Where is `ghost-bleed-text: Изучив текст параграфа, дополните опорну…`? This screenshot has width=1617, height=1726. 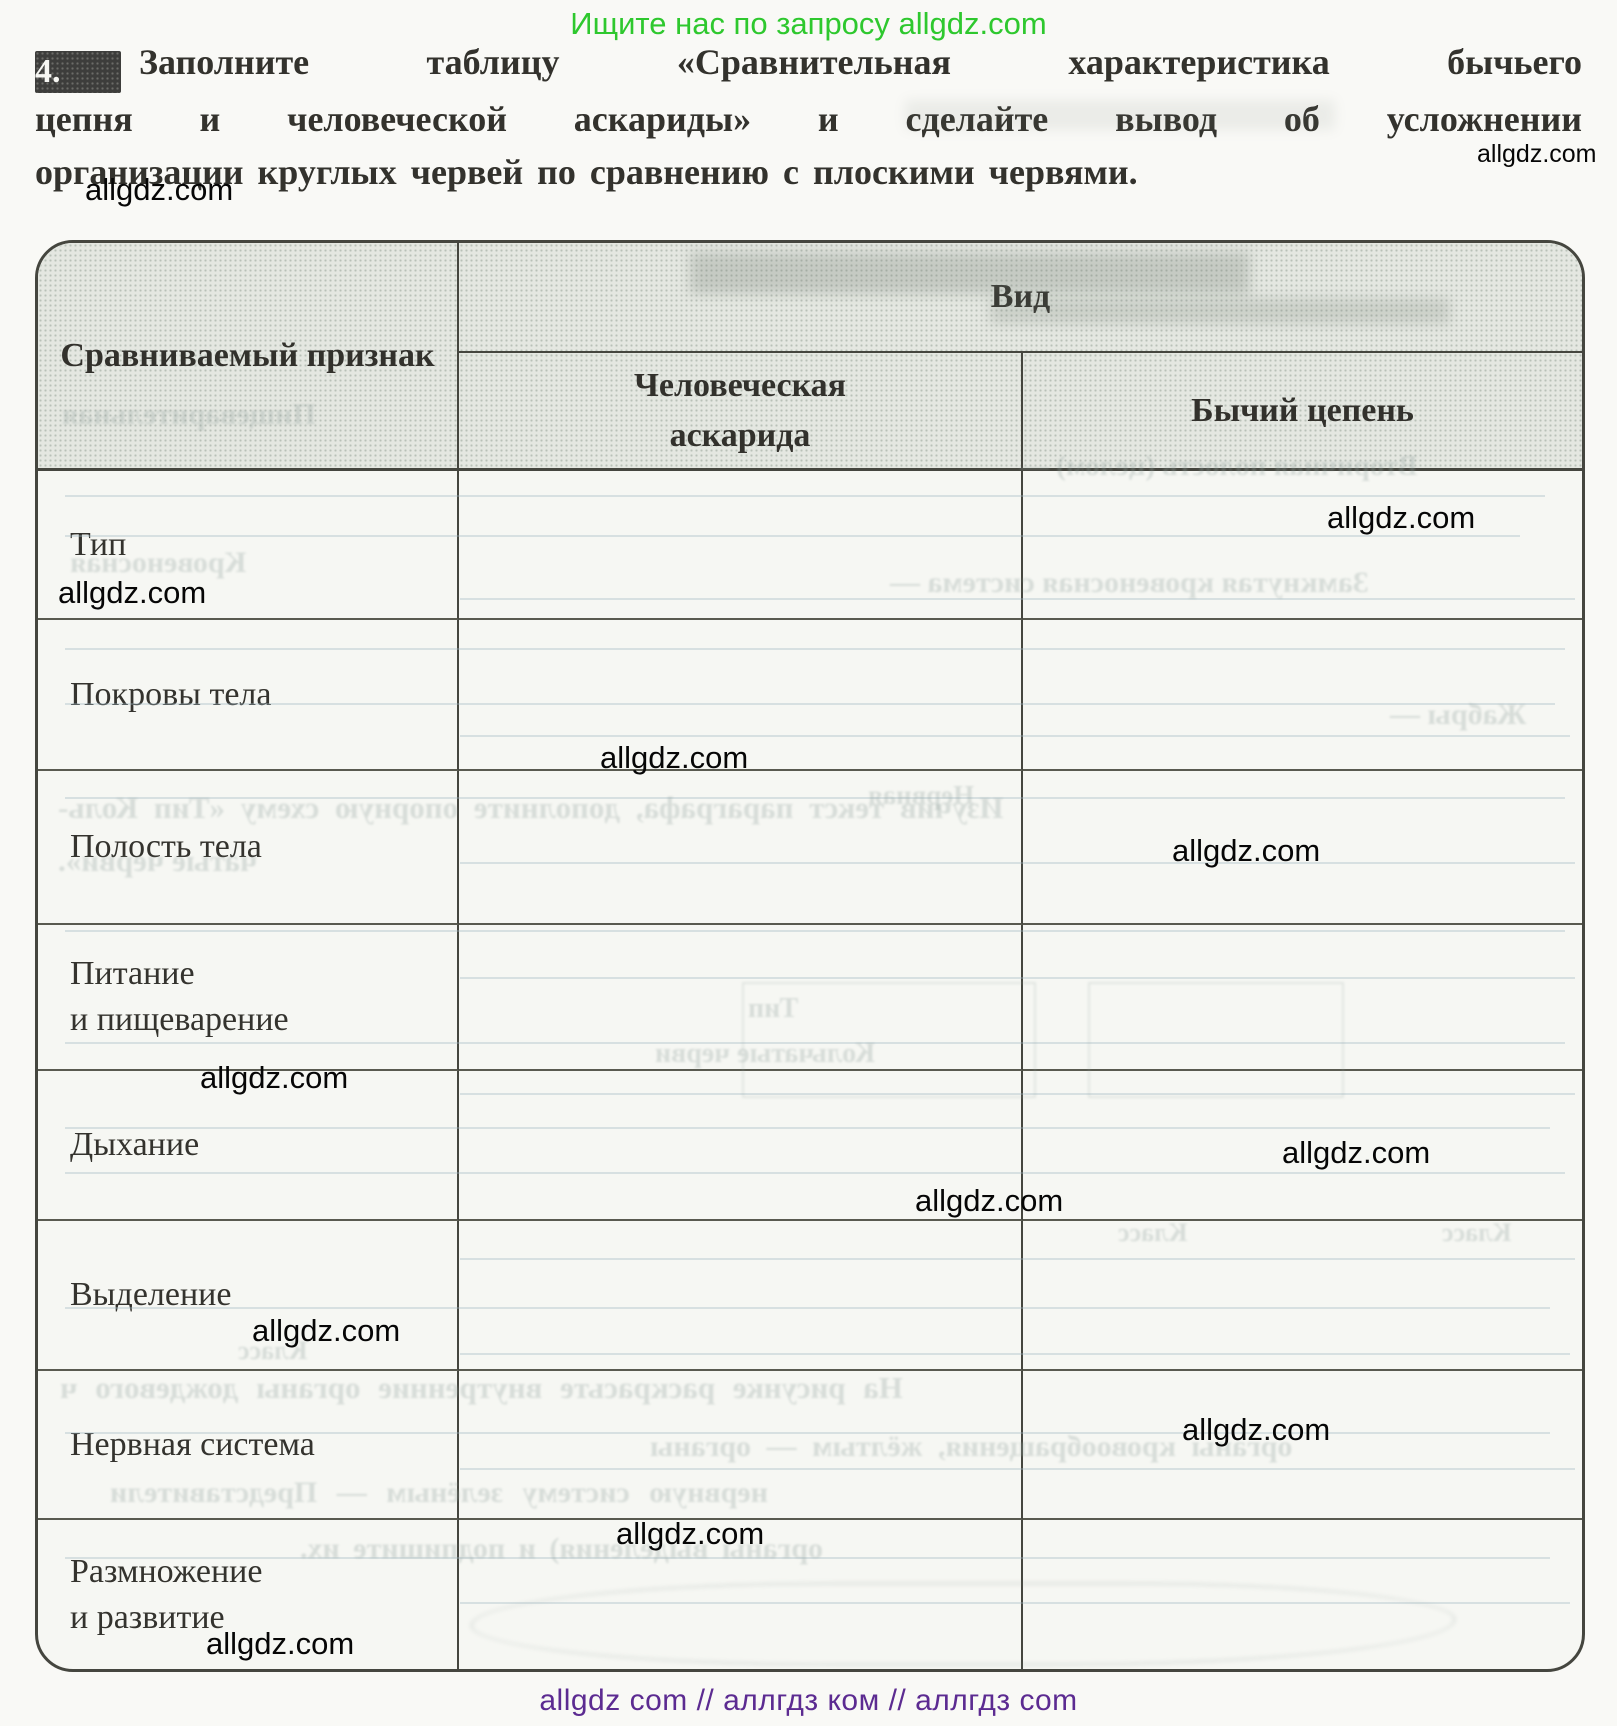
ghost-bleed-text: Изучив текст параграфа, дополните опорну… is located at coordinates (531, 807).